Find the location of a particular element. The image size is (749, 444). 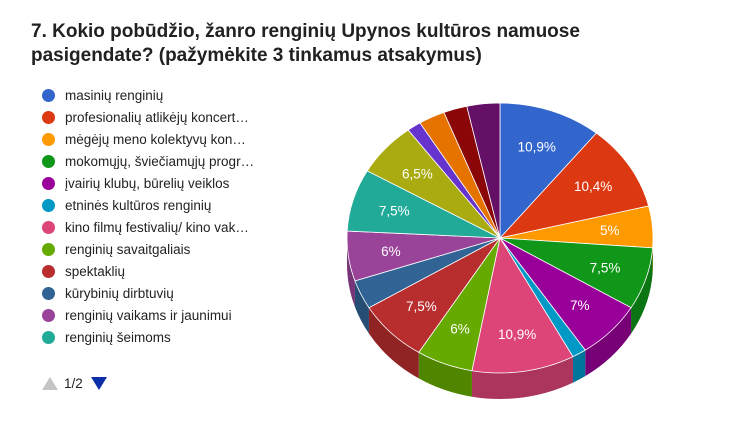

legend-item-label: įvairių klubų, būrelių veiklos is located at coordinates (147, 183).